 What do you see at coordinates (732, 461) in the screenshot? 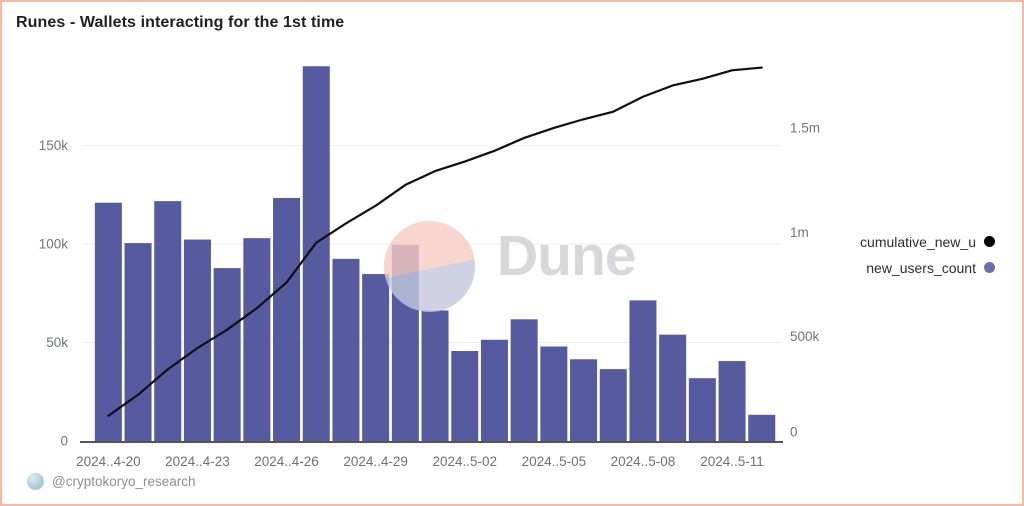
I see `x-axis-tick: 2024..5-11` at bounding box center [732, 461].